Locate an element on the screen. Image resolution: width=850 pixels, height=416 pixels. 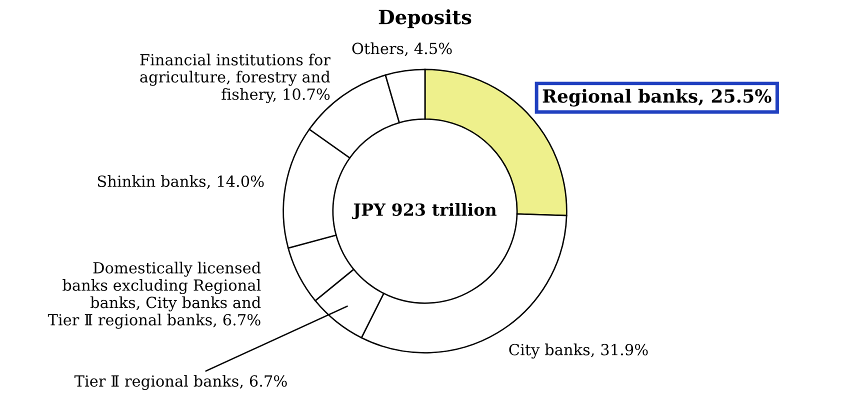
text: JPY 923 trillion is located at coordinates (424, 211).